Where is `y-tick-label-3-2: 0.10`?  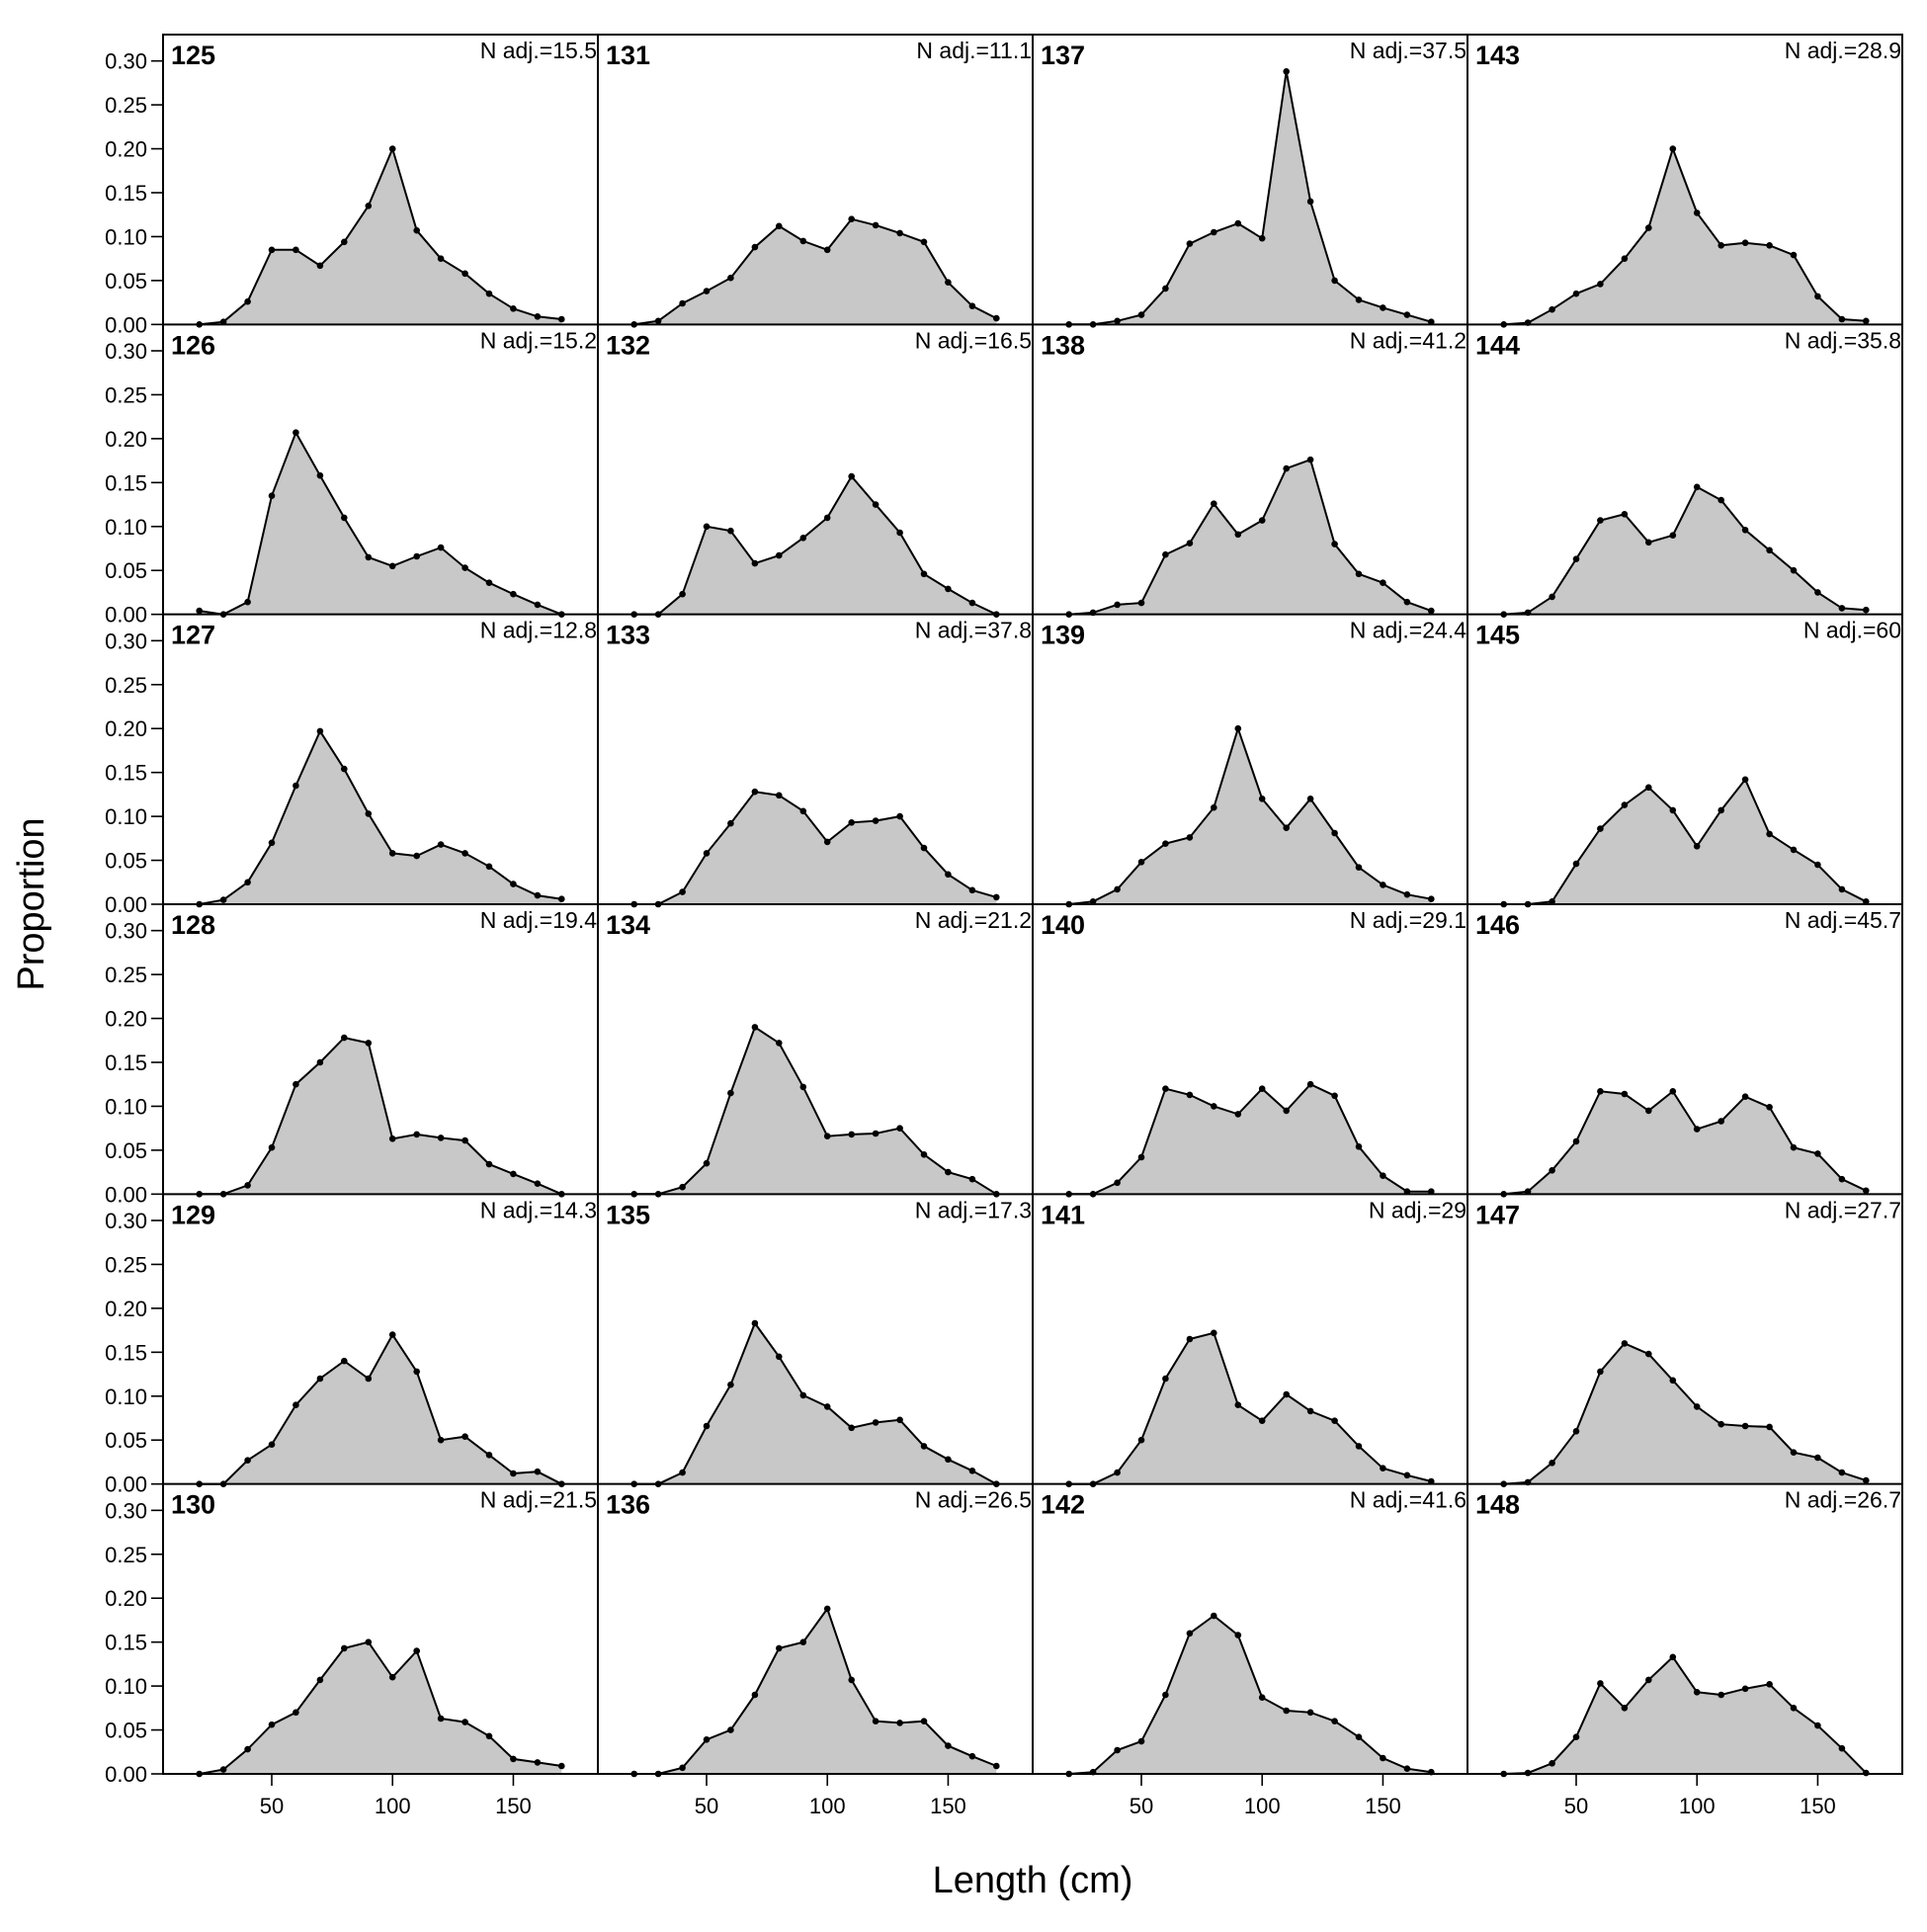 y-tick-label-3-2: 0.10 is located at coordinates (126, 1106).